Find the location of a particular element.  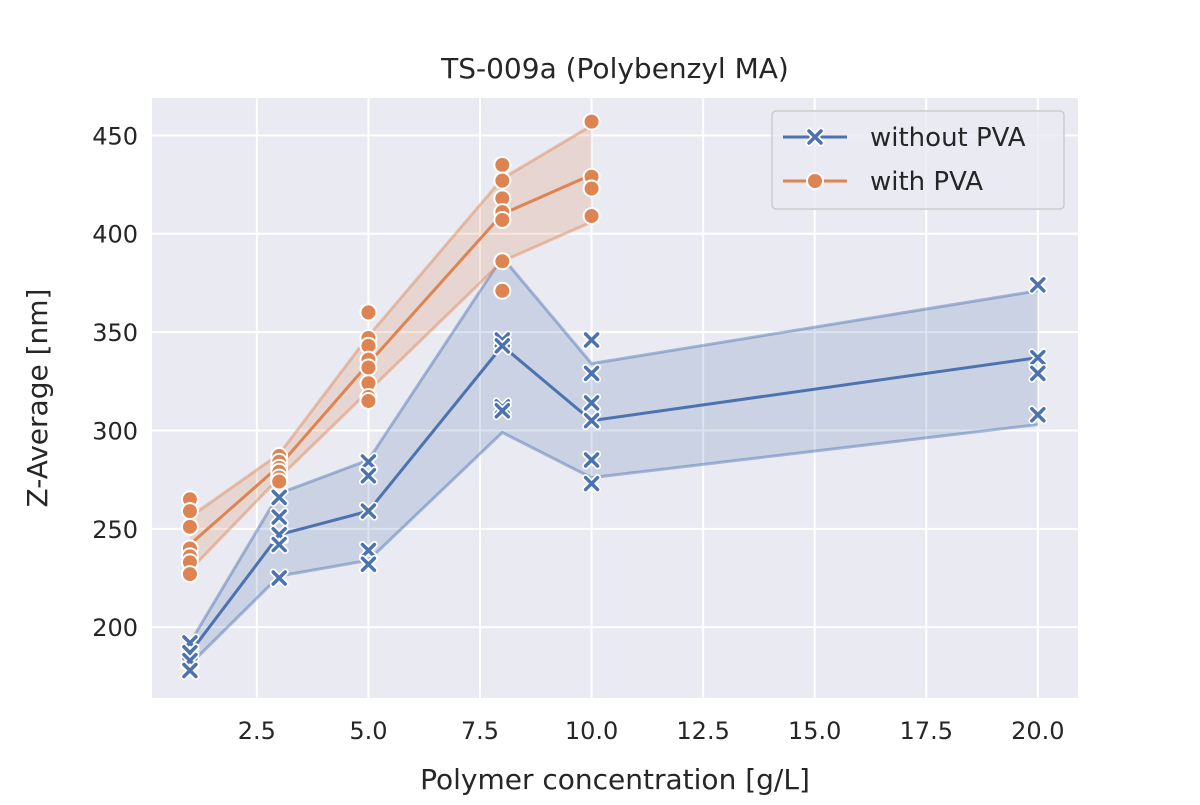

legend-entry-with-pva: with PVA is located at coordinates (883, 182).